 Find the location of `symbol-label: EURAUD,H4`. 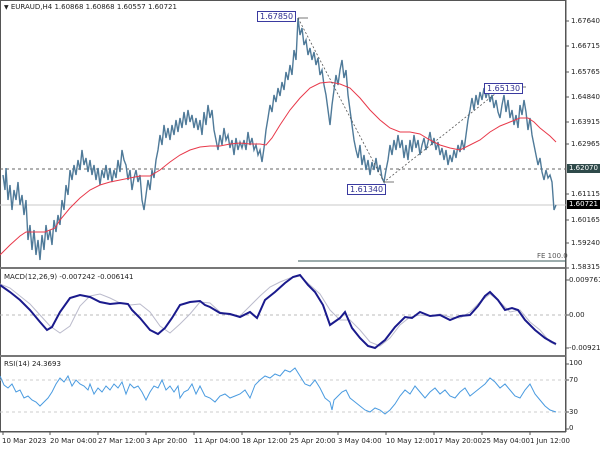

symbol-label: EURAUD,H4 is located at coordinates (31, 7).